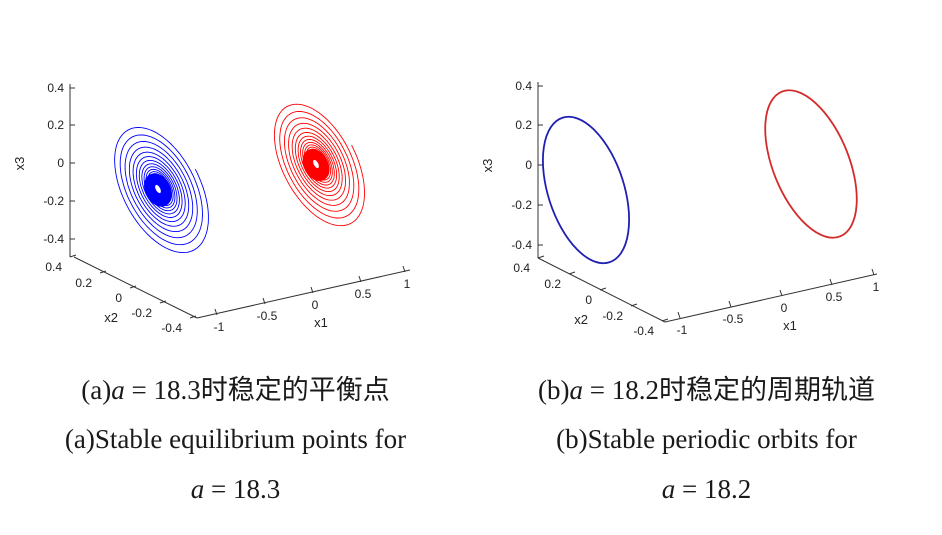  Describe the element at coordinates (118, 390) in the screenshot. I see `caption-a-var: a` at that location.